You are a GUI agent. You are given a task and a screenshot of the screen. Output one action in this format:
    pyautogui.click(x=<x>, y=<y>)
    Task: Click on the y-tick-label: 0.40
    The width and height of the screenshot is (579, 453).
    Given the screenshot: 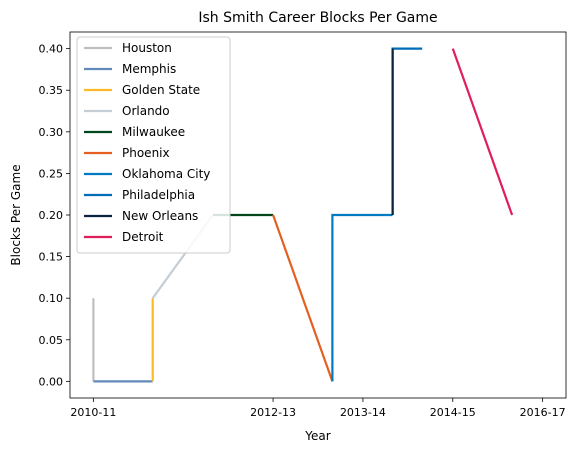 What is the action you would take?
    pyautogui.click(x=51, y=49)
    